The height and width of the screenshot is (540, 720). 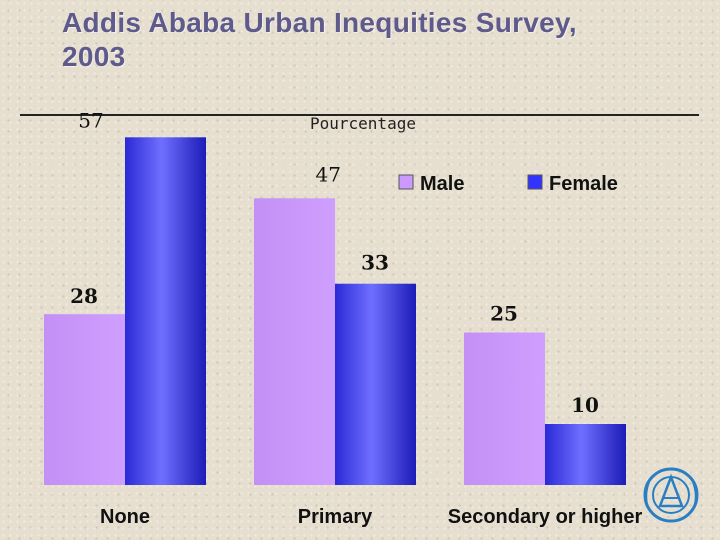 What do you see at coordinates (442, 184) in the screenshot?
I see `legend-label-male: Male` at bounding box center [442, 184].